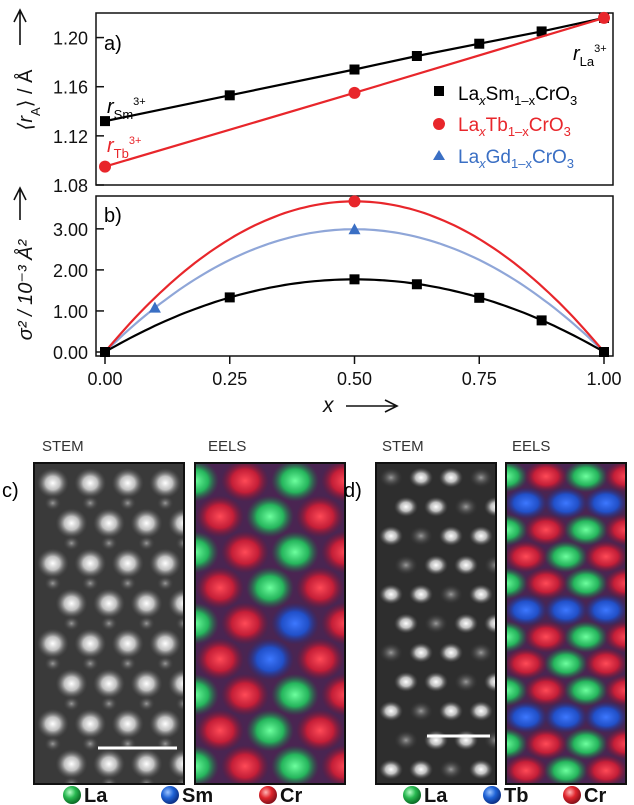 The image size is (634, 805). What do you see at coordinates (353, 491) in the screenshot?
I see `micrograph-d-label: d)` at bounding box center [353, 491].